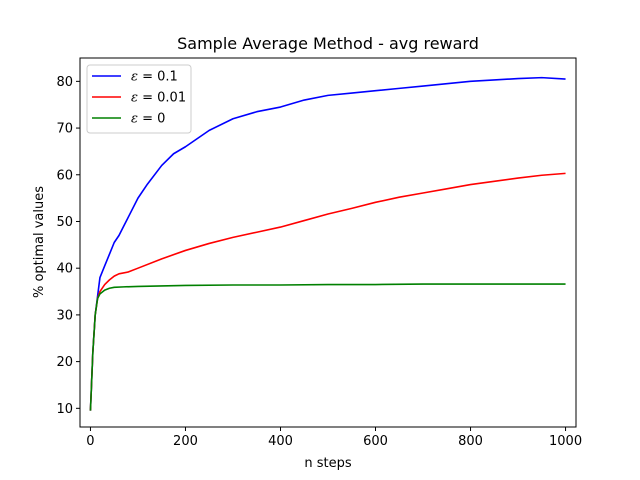 The image size is (640, 480). Describe the element at coordinates (68, 246) in the screenshot. I see `y-axis: 10 20 30 40 50 60 70 80` at that location.